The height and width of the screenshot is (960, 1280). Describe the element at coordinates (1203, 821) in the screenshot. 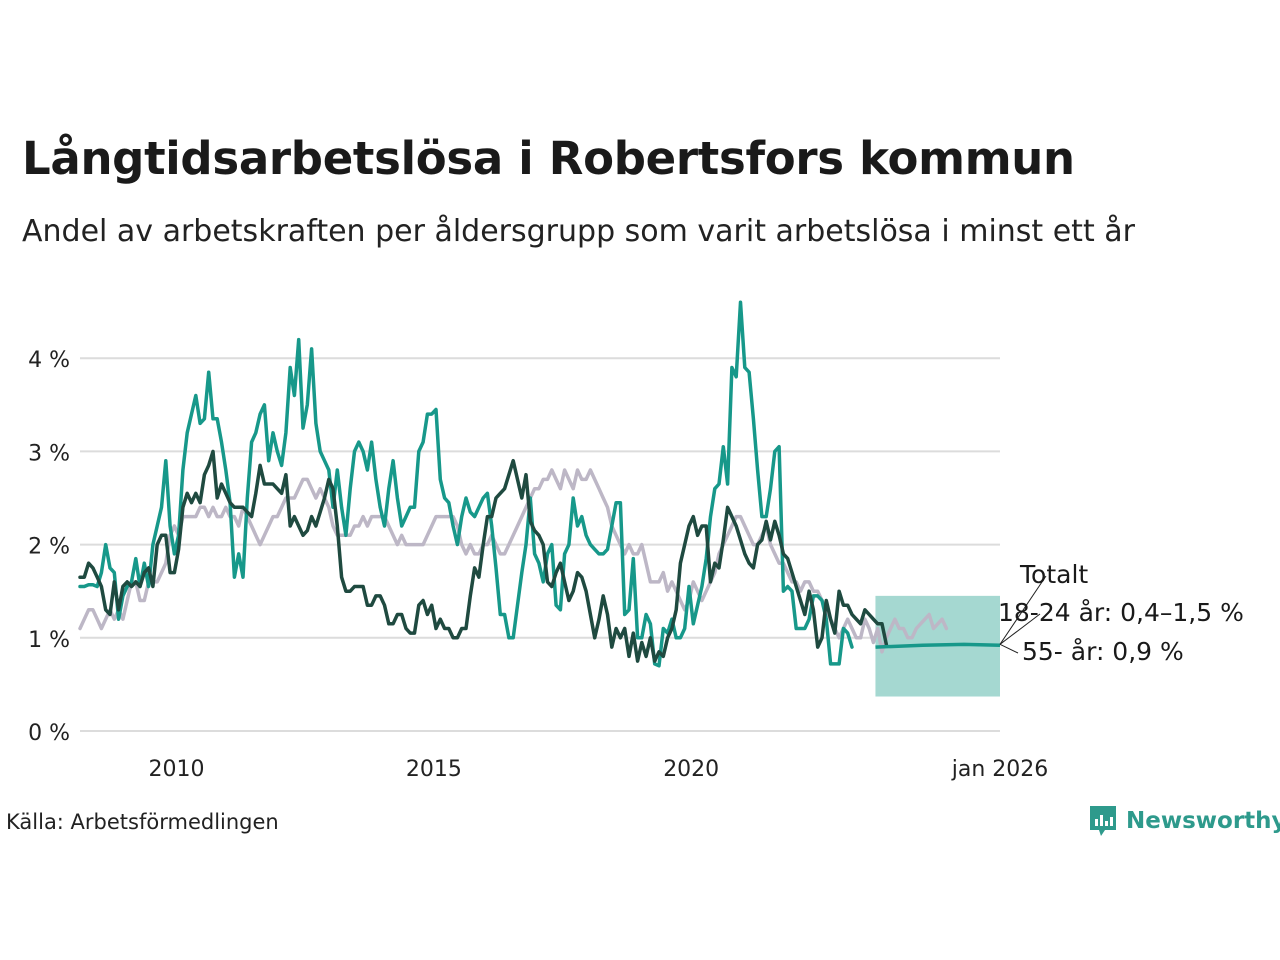

I see `logo-text: Newsworthy` at that location.